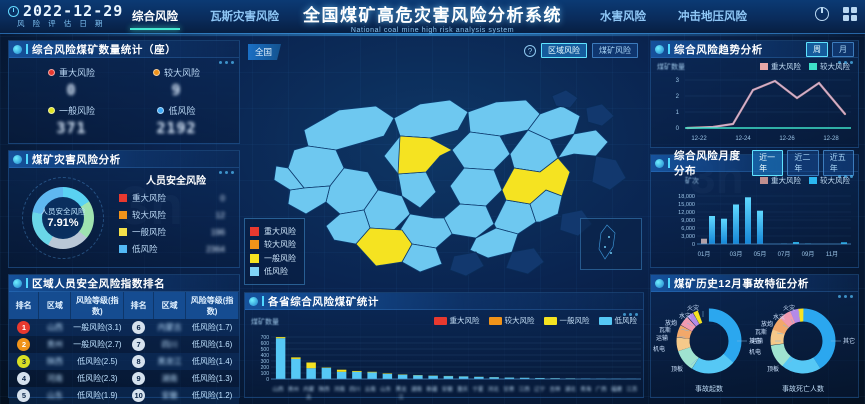 The width and height of the screenshot is (865, 404). I want to click on count-value-low: 2192, so click(176, 128).